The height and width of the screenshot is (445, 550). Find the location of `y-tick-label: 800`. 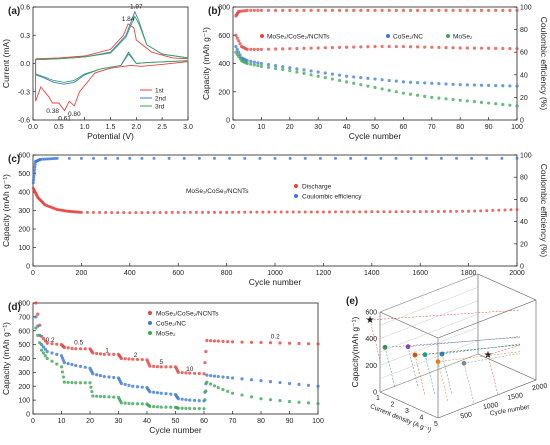

y-tick-label: 800 is located at coordinates (24, 304).